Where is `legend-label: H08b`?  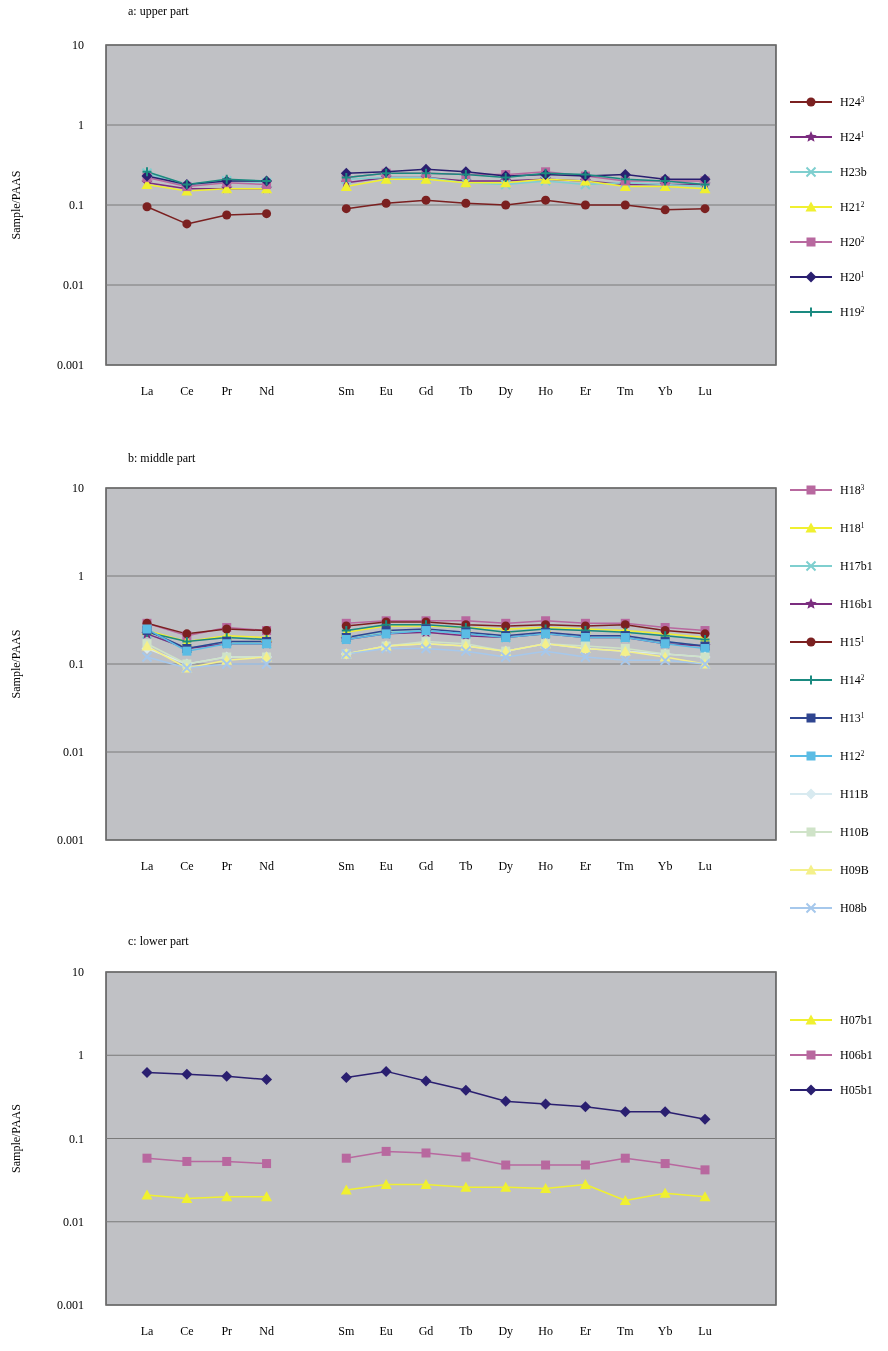
legend-label: H08b is located at coordinates (853, 908).